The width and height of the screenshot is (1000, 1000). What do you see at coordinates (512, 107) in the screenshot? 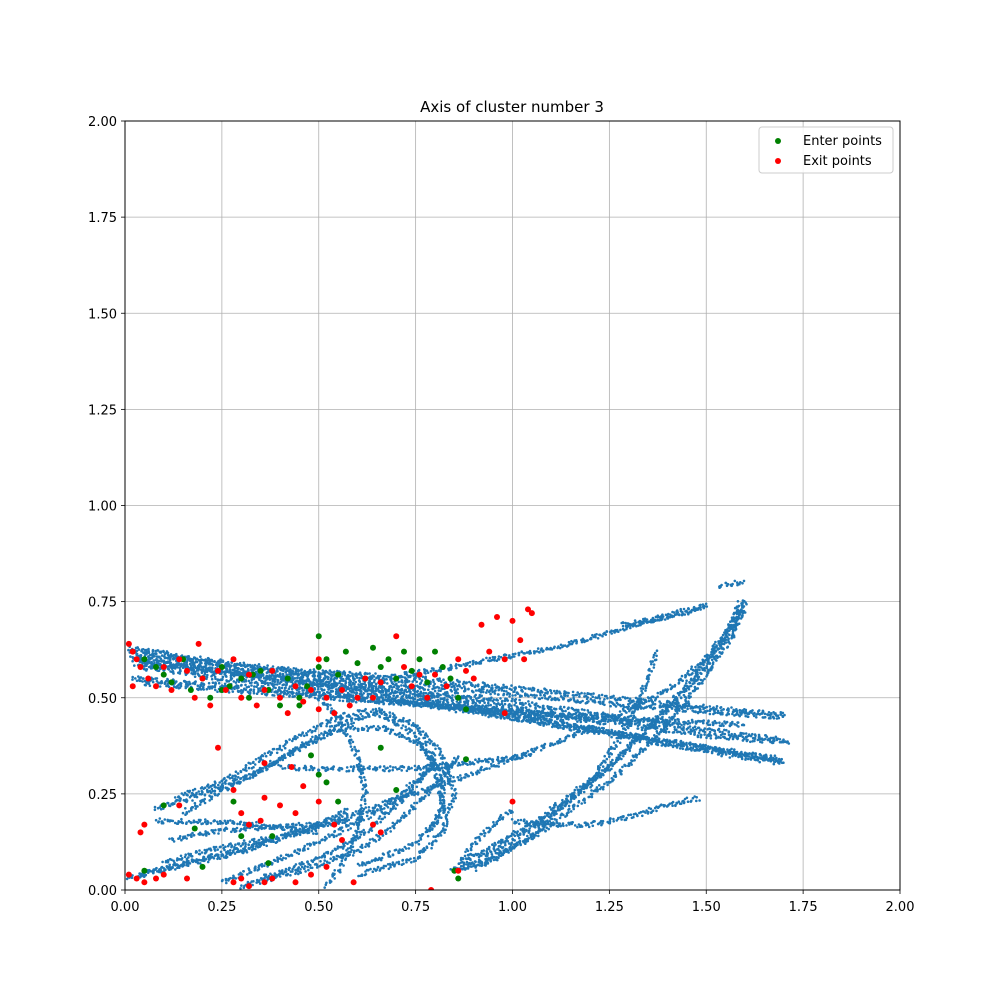
I see `chart-title: Axis of cluster number 3` at bounding box center [512, 107].